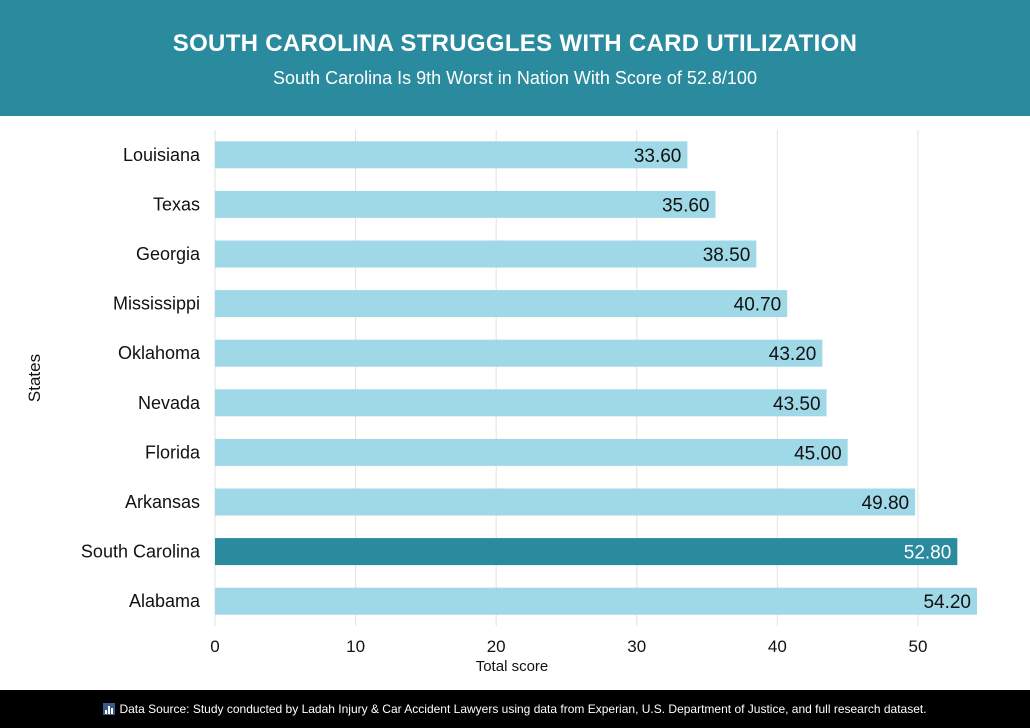 This screenshot has height=728, width=1030. I want to click on x-tick-label: 50, so click(917, 646).